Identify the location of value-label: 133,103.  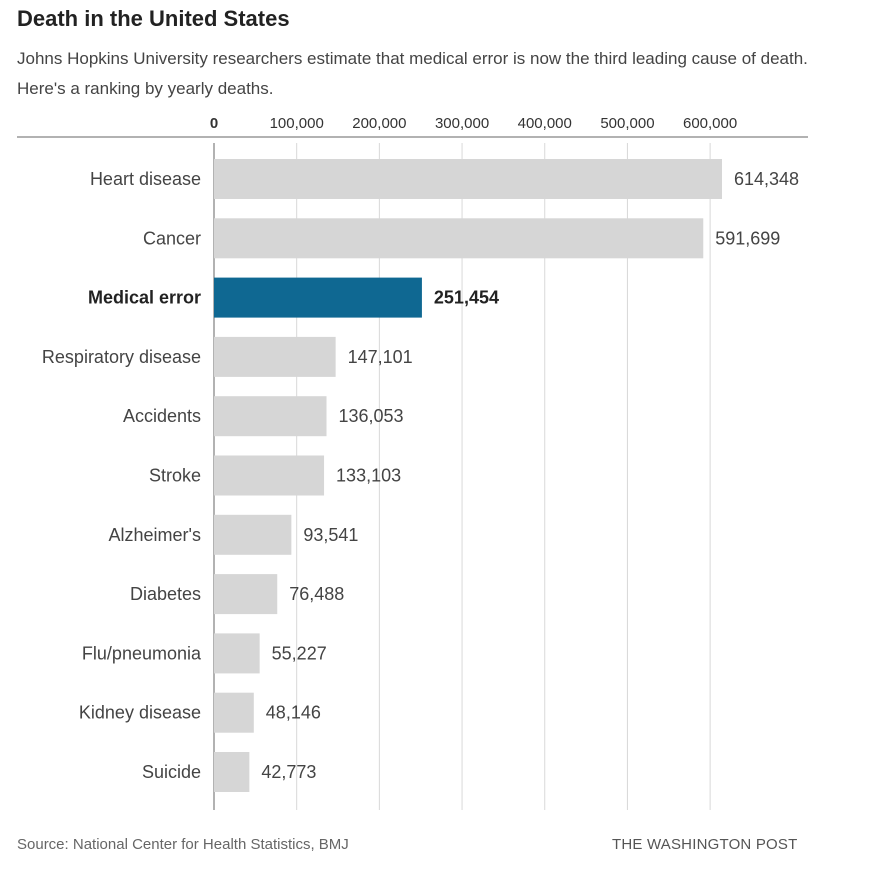
(368, 476).